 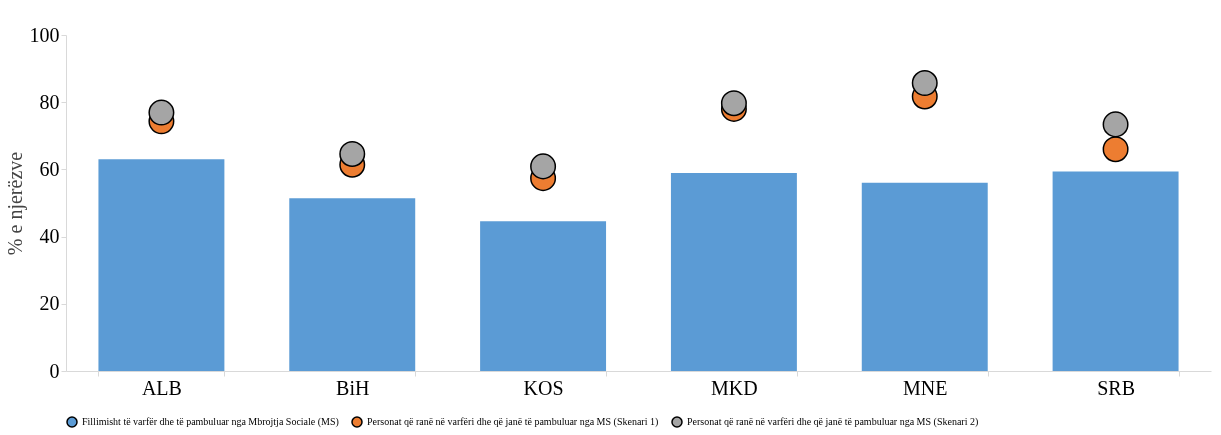 I want to click on y-tick-label: 100, so click(x=44, y=34).